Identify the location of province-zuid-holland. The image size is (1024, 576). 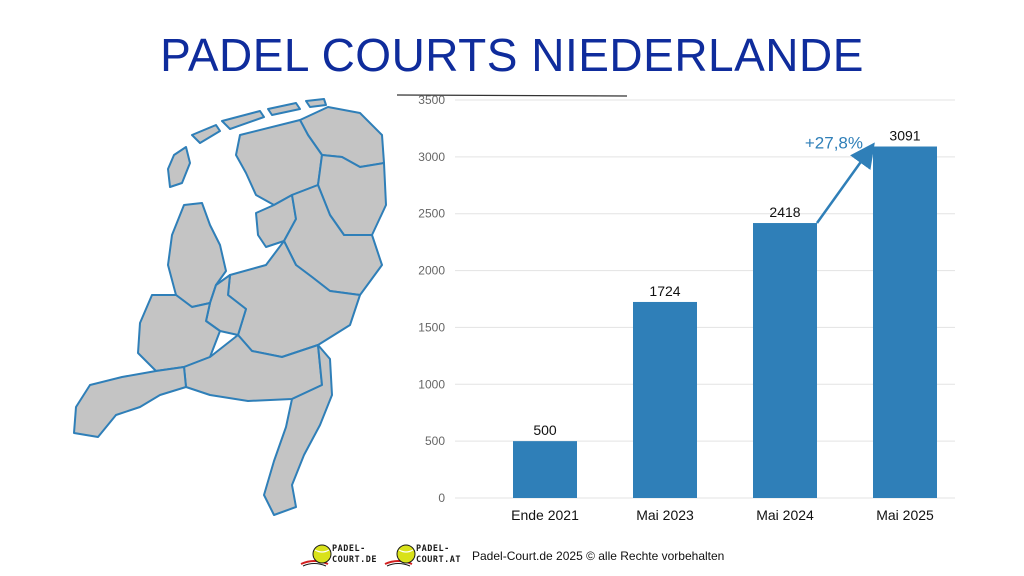
(179, 333).